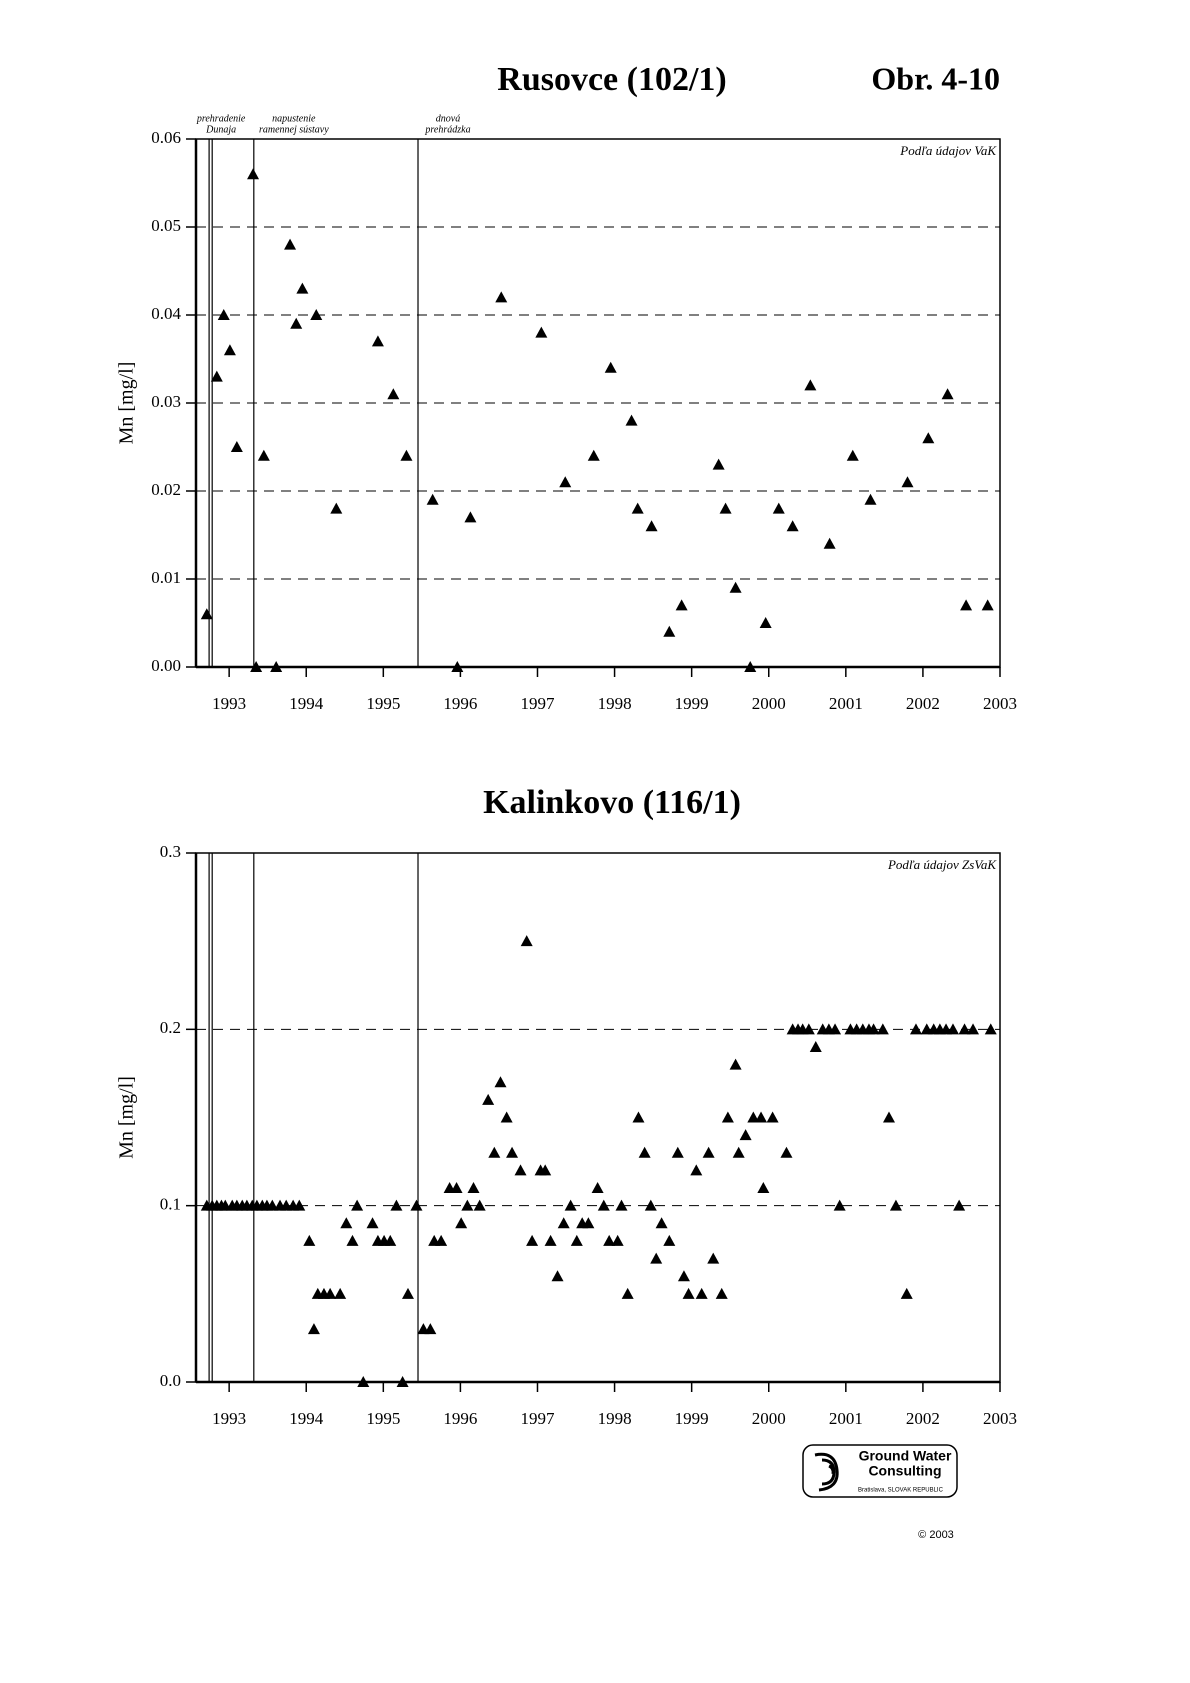 Image resolution: width=1190 pixels, height=1683 pixels. Describe the element at coordinates (306, 1418) in the screenshot. I see `x-tick-label: 1994` at that location.